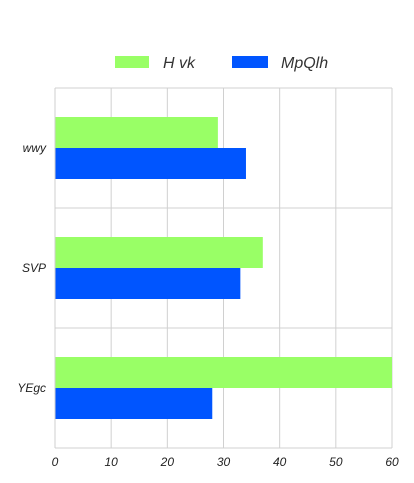 The image size is (414, 483). What do you see at coordinates (392, 462) in the screenshot?
I see `x-tick-label: 60` at bounding box center [392, 462].